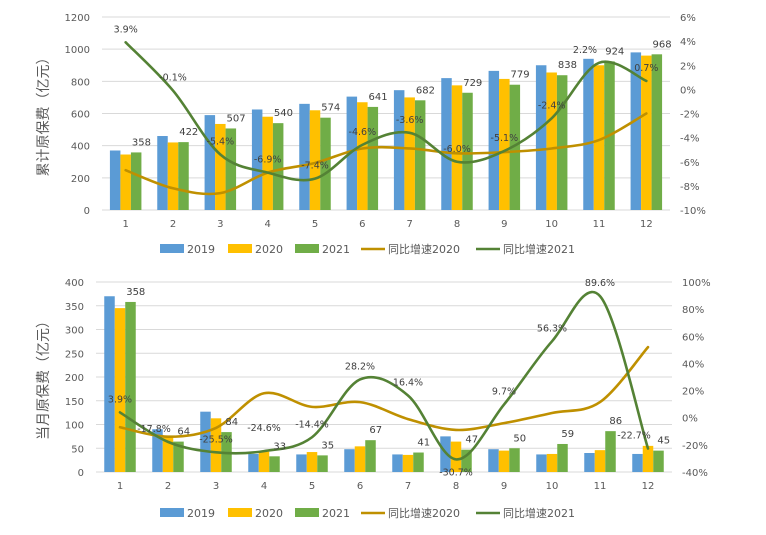  Describe the element at coordinates (44, 377) in the screenshot. I see `y-axis-title: 当月原保费（亿元）` at that location.